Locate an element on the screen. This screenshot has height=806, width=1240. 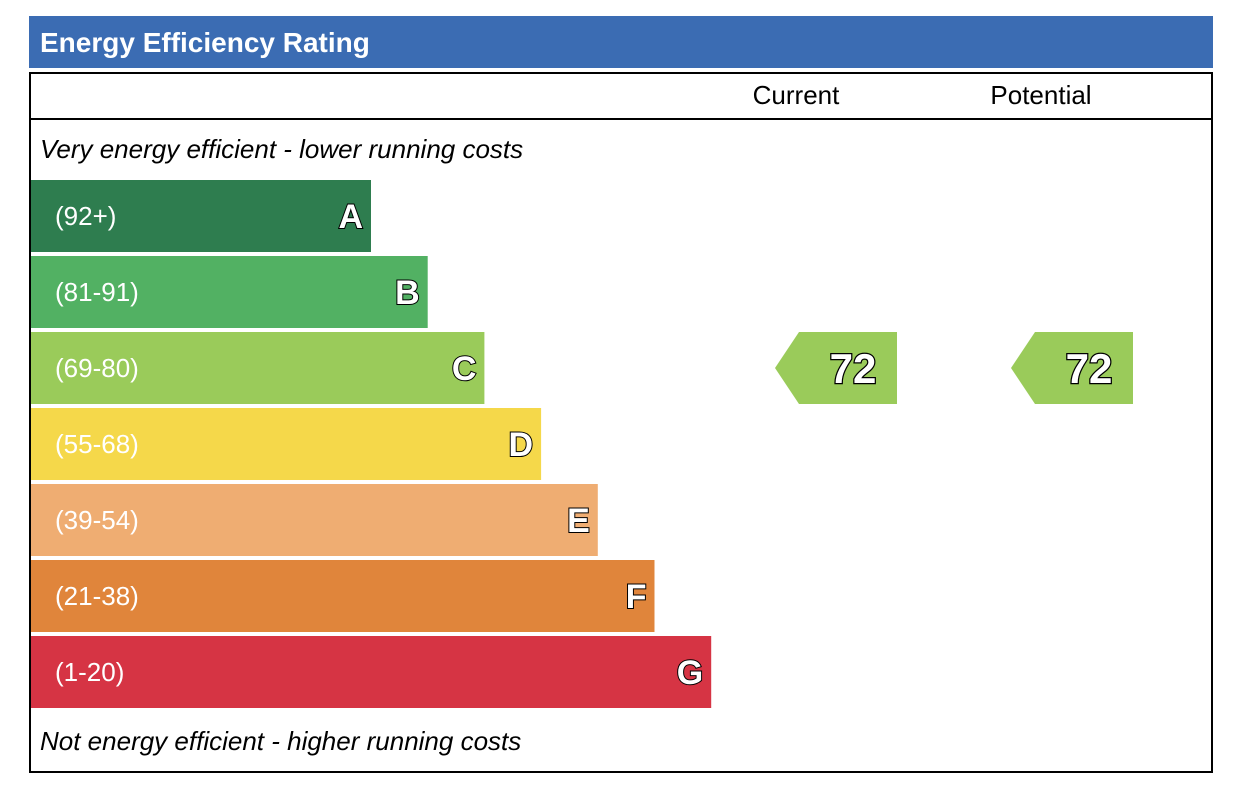
band-b-letter: B is located at coordinates (407, 293).